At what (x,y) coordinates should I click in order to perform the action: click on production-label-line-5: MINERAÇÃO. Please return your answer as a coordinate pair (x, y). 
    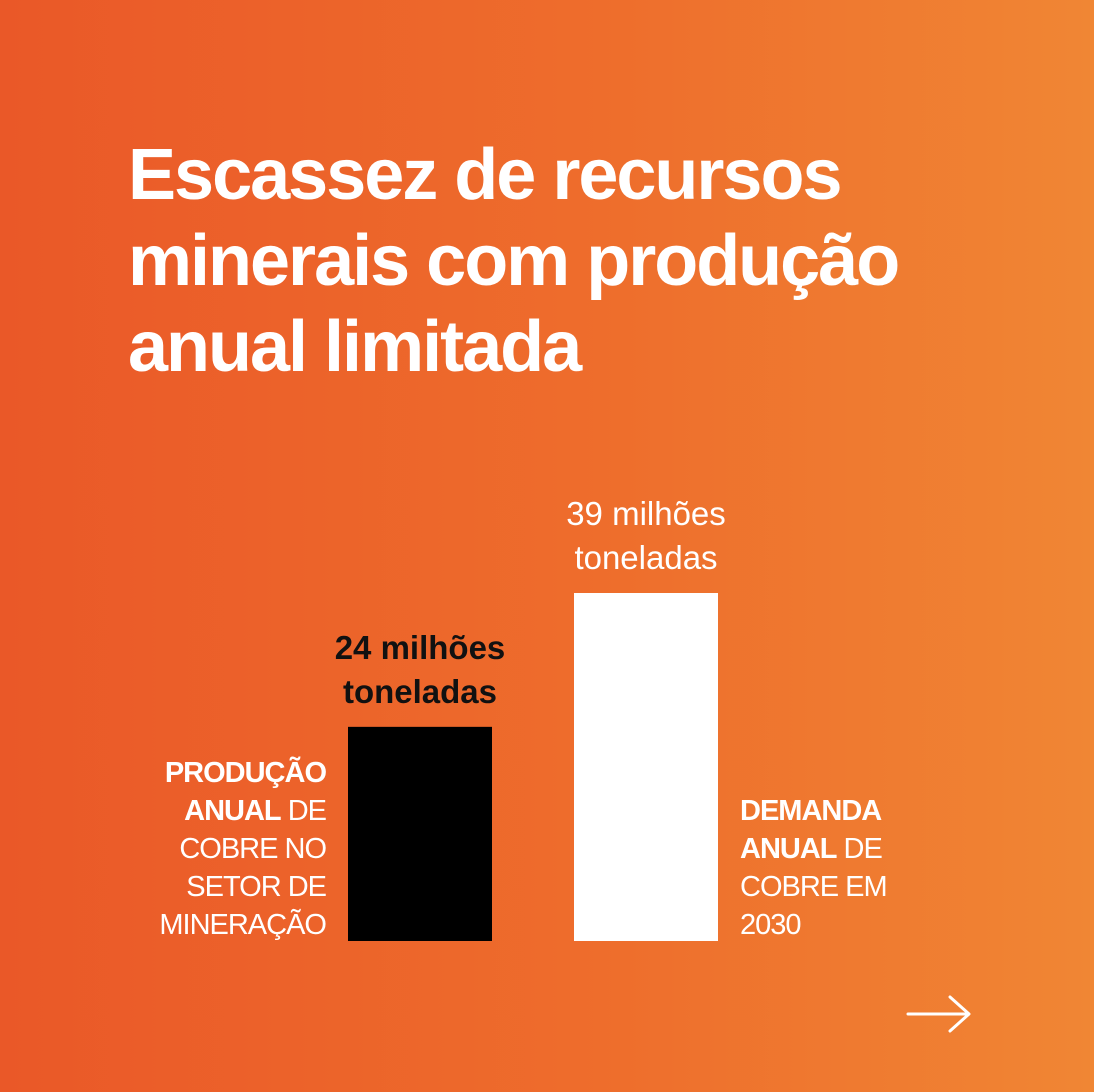
    Looking at the image, I should click on (243, 925).